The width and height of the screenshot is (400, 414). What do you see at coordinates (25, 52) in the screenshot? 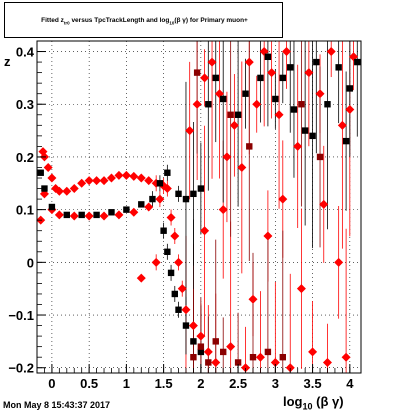
I see `y-tick-label: 0.4` at bounding box center [25, 52].